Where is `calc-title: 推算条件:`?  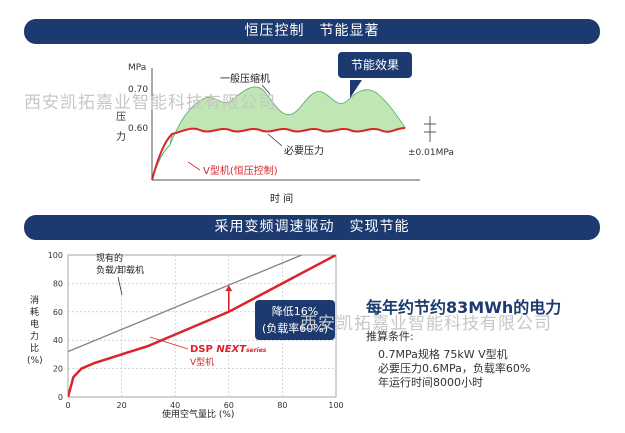 calc-title: 推算条件: is located at coordinates (390, 336).